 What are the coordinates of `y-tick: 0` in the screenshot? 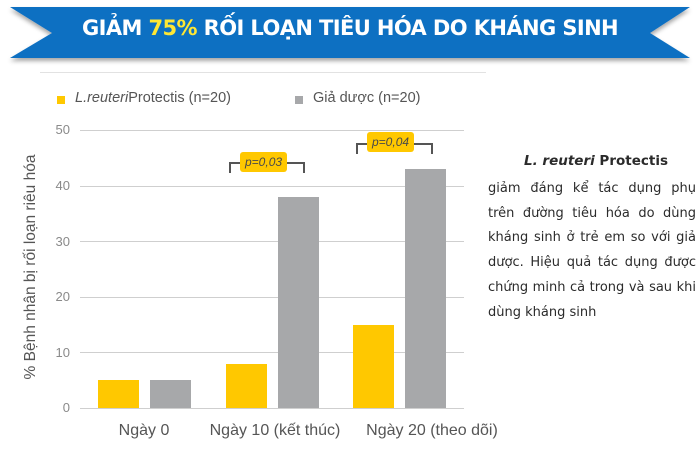 It's located at (66, 407).